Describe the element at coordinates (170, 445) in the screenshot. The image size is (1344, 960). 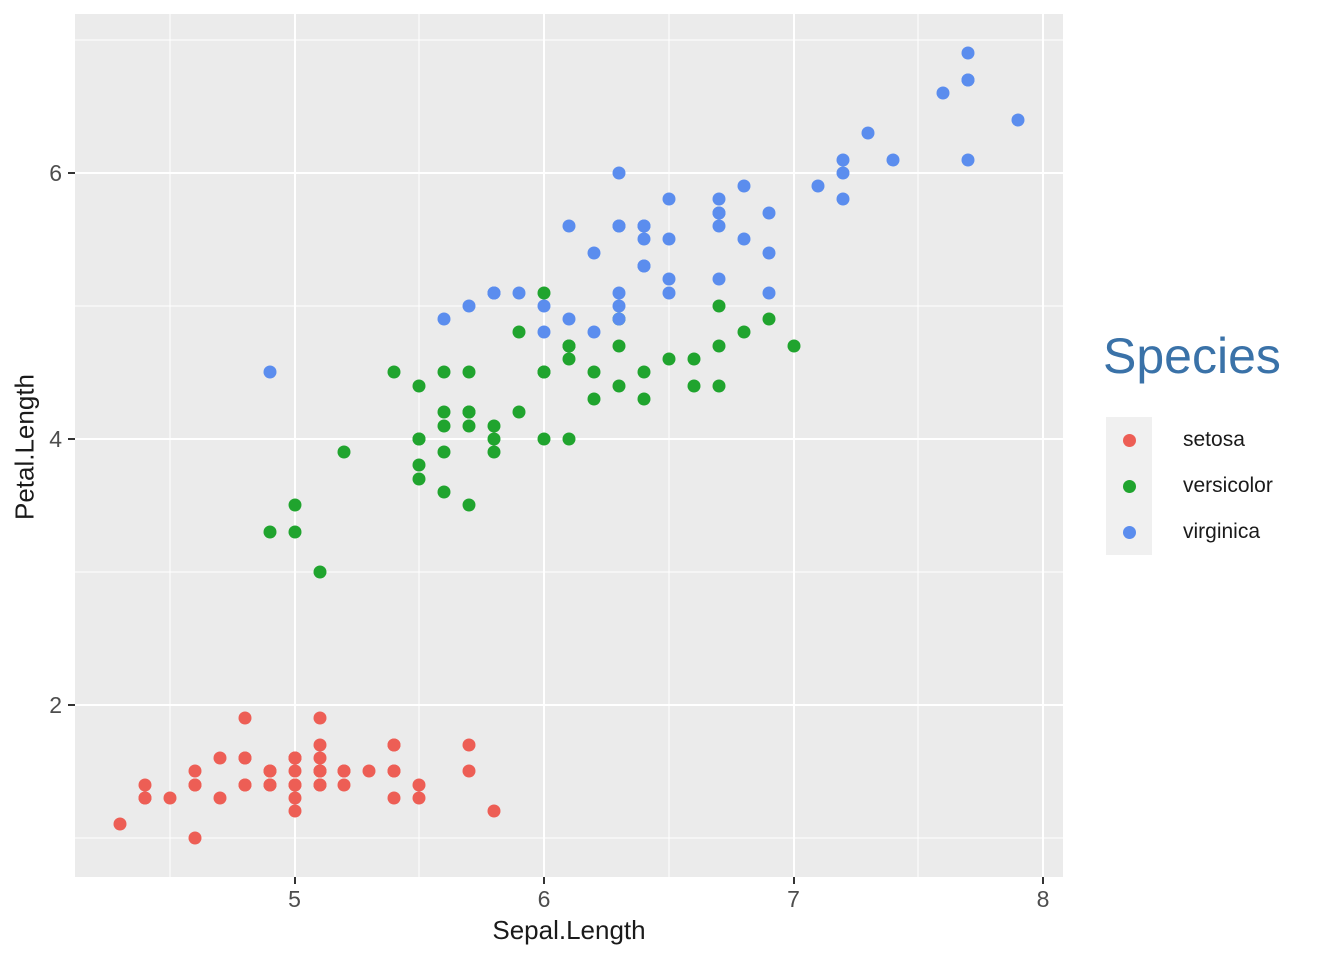
I see `gridline-minor-x` at that location.